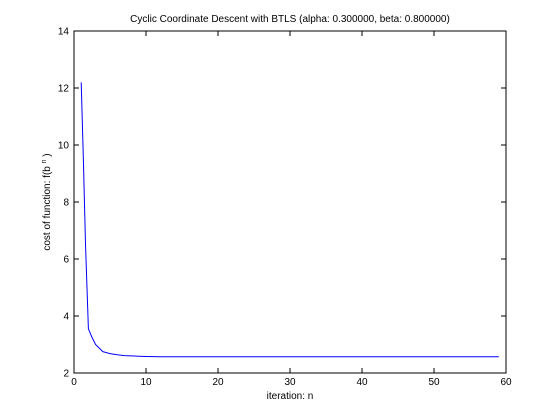 The height and width of the screenshot is (419, 559). What do you see at coordinates (290, 382) in the screenshot?
I see `x-tick-label: 30` at bounding box center [290, 382].